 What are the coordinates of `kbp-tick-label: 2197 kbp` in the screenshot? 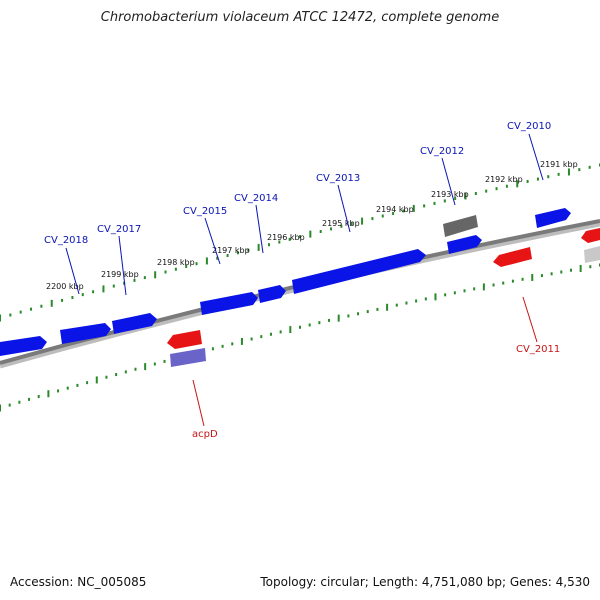 It's located at (231, 250).